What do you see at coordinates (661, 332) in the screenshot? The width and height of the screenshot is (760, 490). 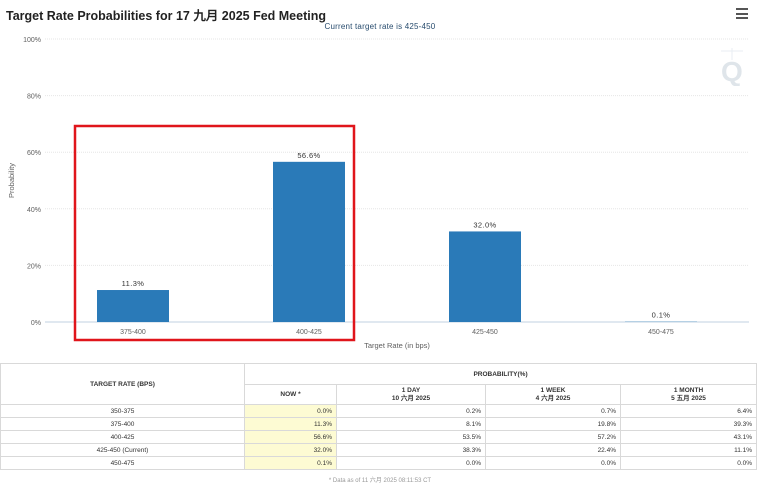 I see `x-tick-label: 450-475` at bounding box center [661, 332].